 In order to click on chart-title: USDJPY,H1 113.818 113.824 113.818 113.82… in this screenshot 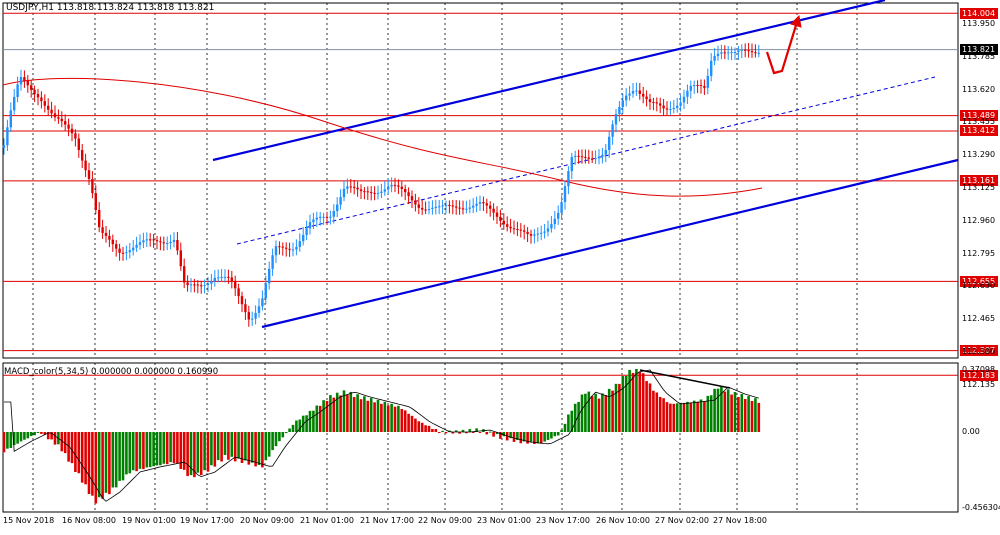, I will do `click(110, 8)`.